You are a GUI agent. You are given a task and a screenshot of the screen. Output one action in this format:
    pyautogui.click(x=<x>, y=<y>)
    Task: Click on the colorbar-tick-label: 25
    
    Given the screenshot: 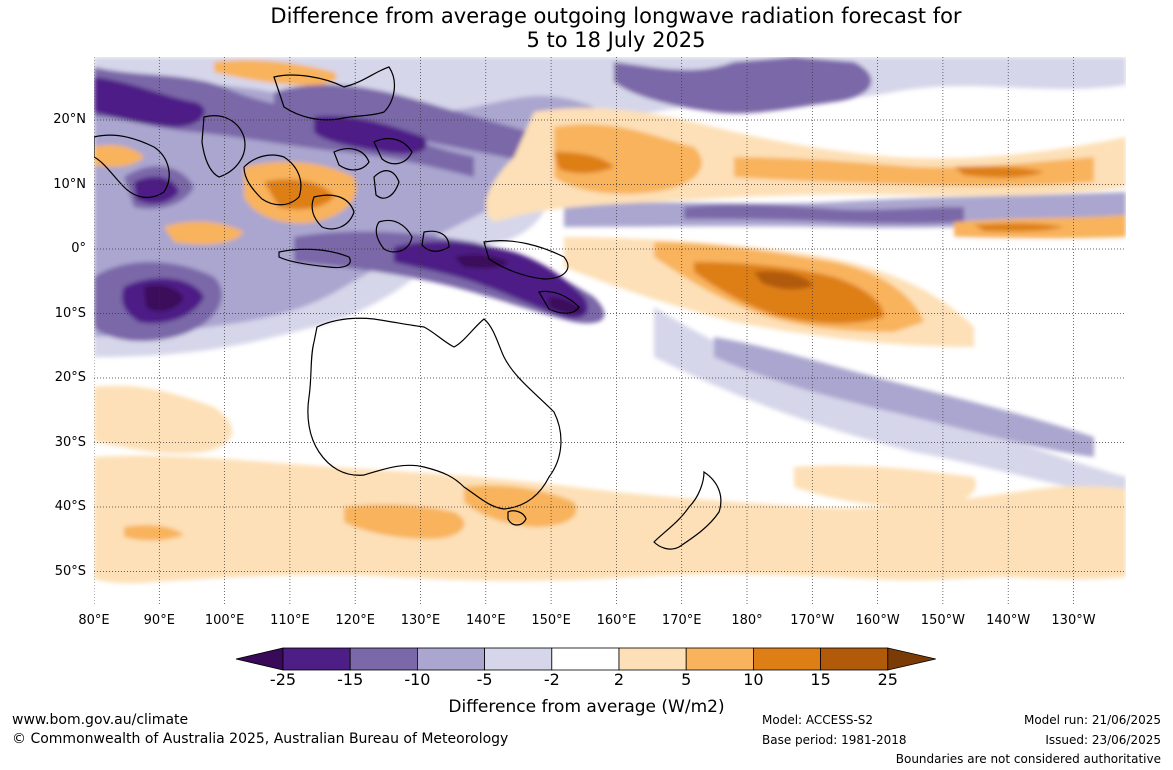 What is the action you would take?
    pyautogui.click(x=887, y=679)
    